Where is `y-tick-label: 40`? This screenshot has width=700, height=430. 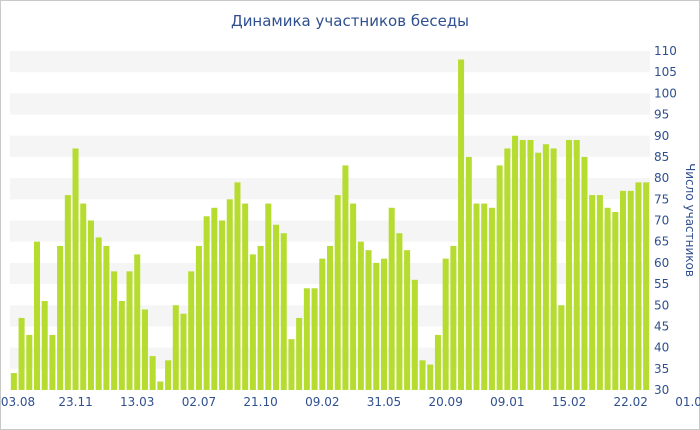 y-tick-label: 40 is located at coordinates (661, 348).